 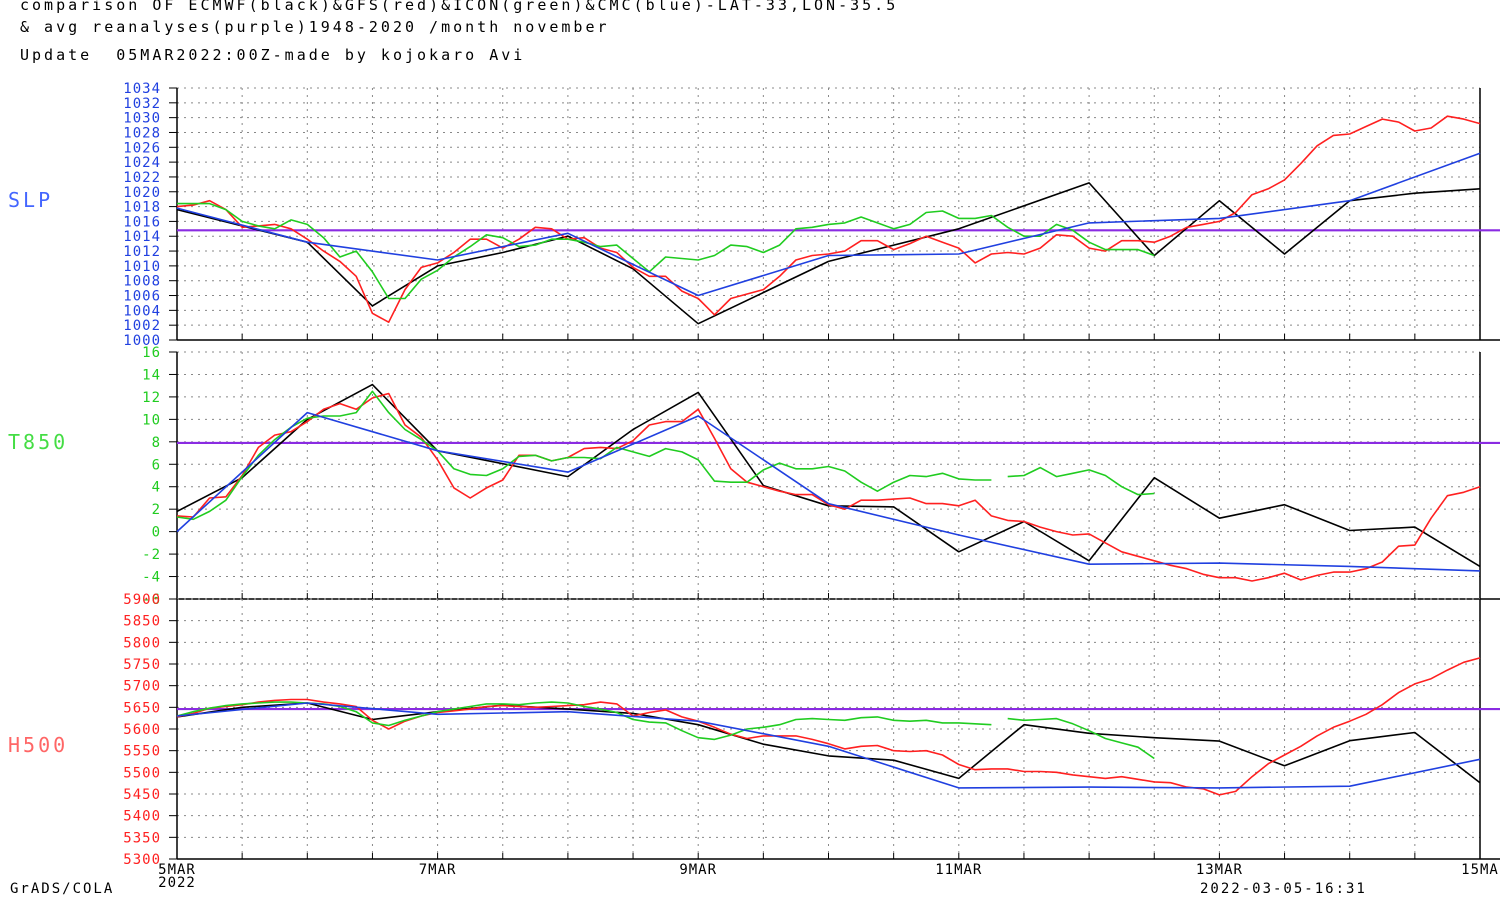 I want to click on x-axis-date-label: 5MAR, so click(x=177, y=870).